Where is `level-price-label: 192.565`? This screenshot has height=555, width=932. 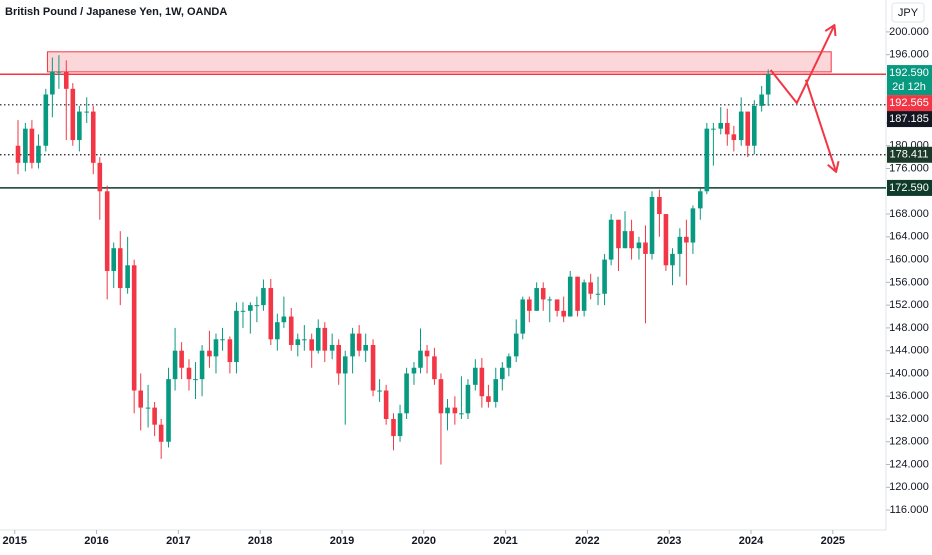
level-price-label: 192.565 is located at coordinates (909, 103).